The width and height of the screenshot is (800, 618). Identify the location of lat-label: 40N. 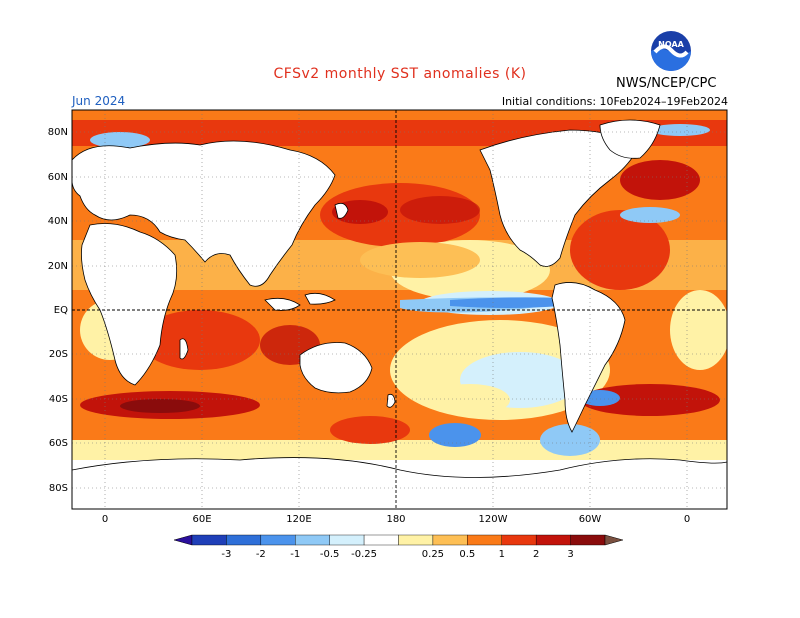
(58, 221).